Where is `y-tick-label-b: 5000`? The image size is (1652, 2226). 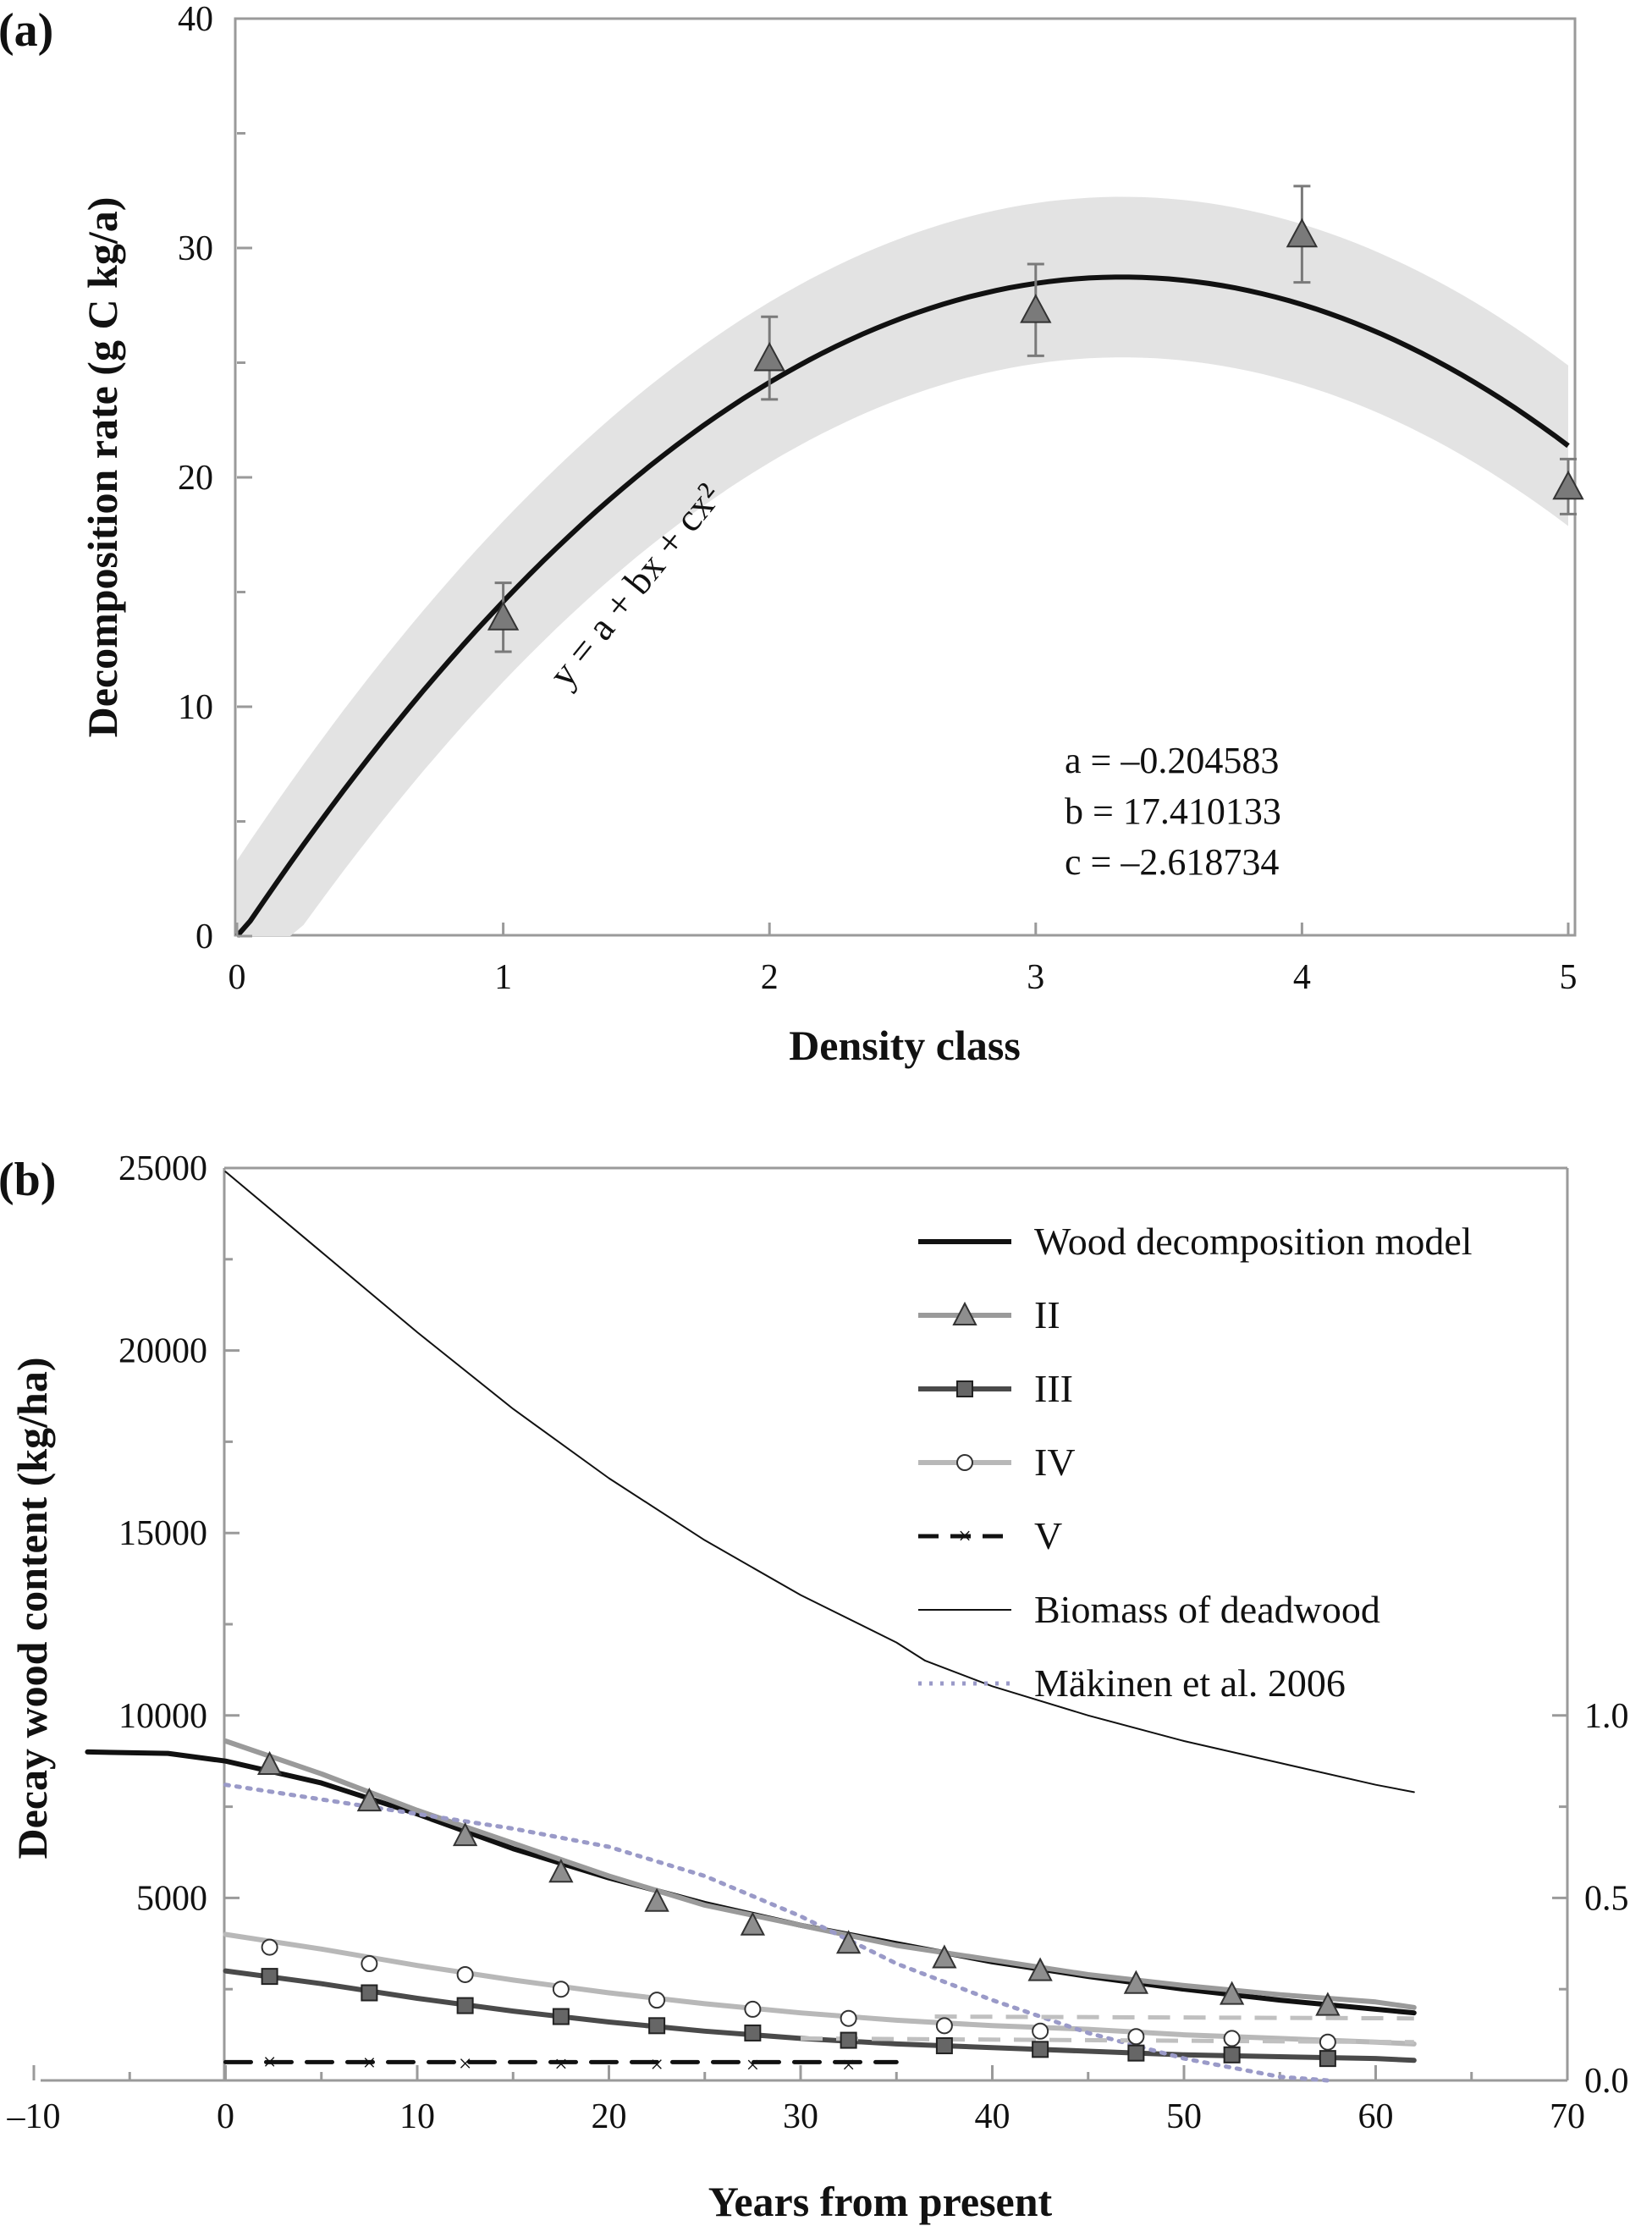
y-tick-label-b: 5000 is located at coordinates (171, 1898).